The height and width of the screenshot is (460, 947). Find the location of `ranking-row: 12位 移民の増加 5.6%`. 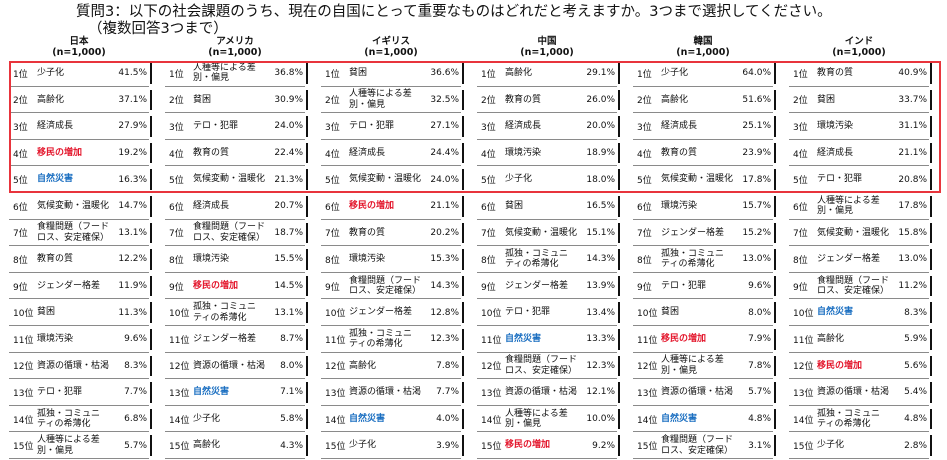

ranking-row: 12位 移民の増加 5.6% is located at coordinates (860, 366).